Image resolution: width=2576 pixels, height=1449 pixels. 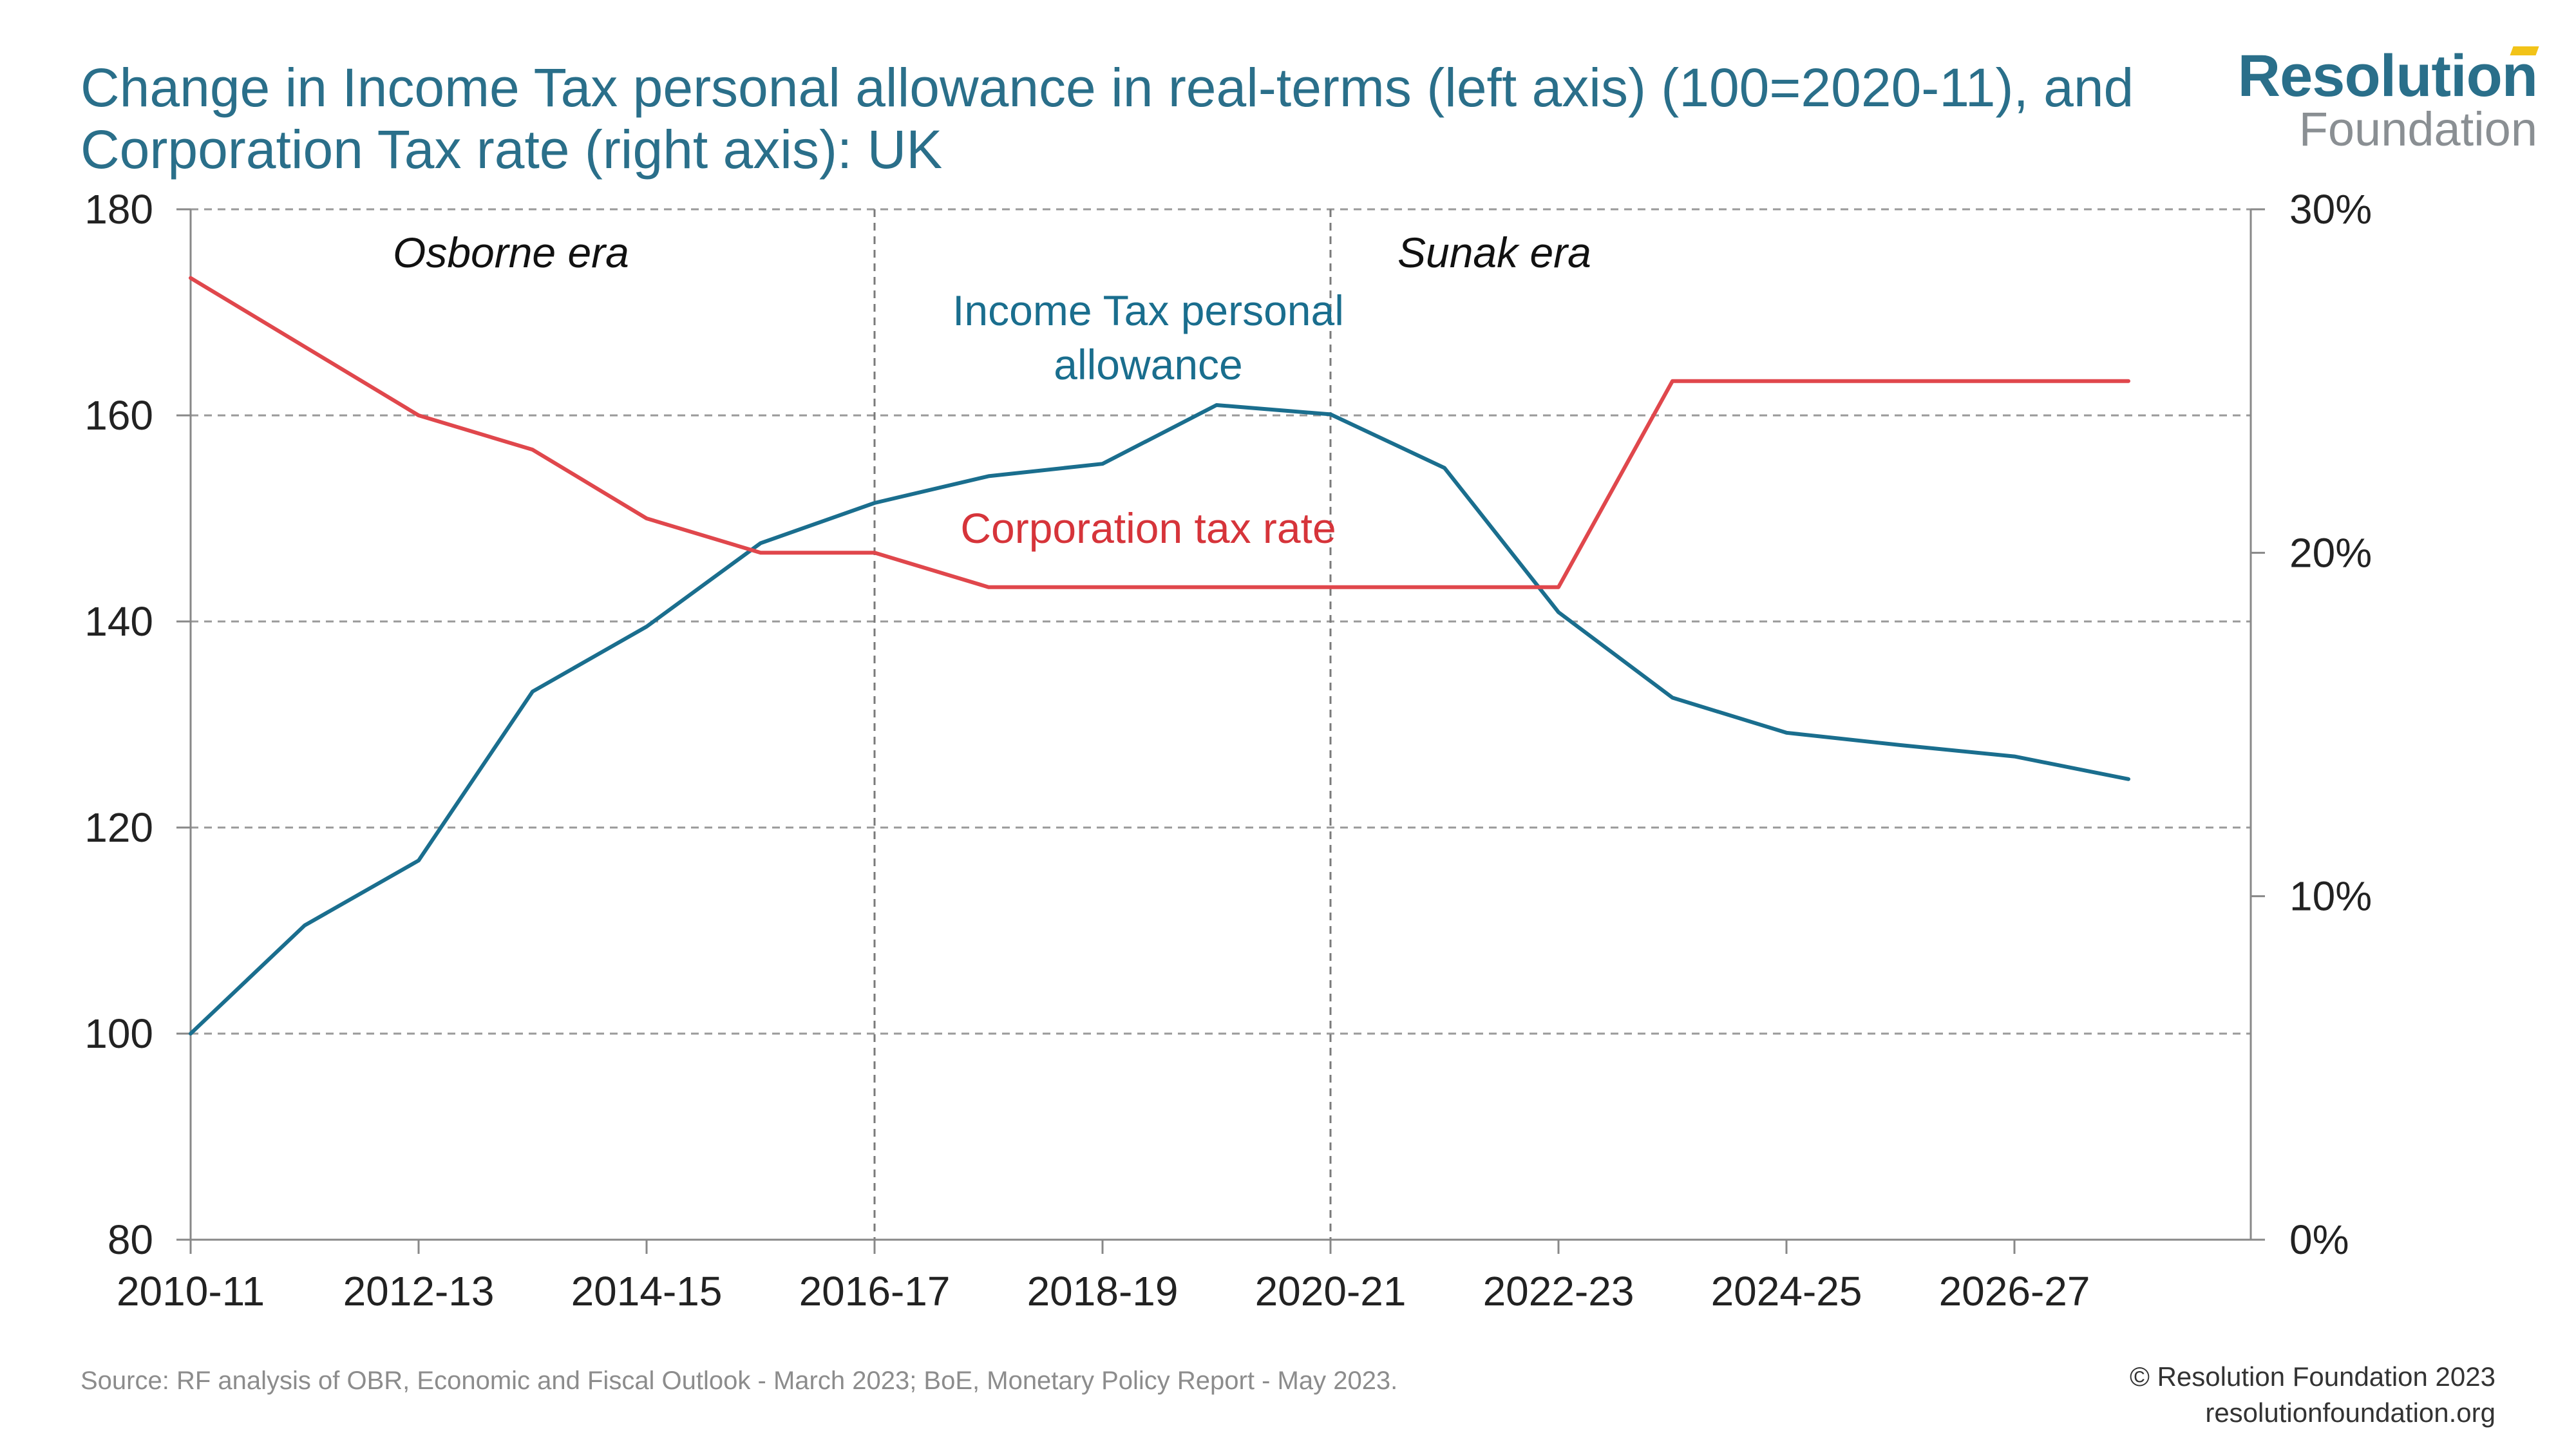 What do you see at coordinates (1331, 1291) in the screenshot?
I see `x-tick-label-2020-21: 2020-21` at bounding box center [1331, 1291].